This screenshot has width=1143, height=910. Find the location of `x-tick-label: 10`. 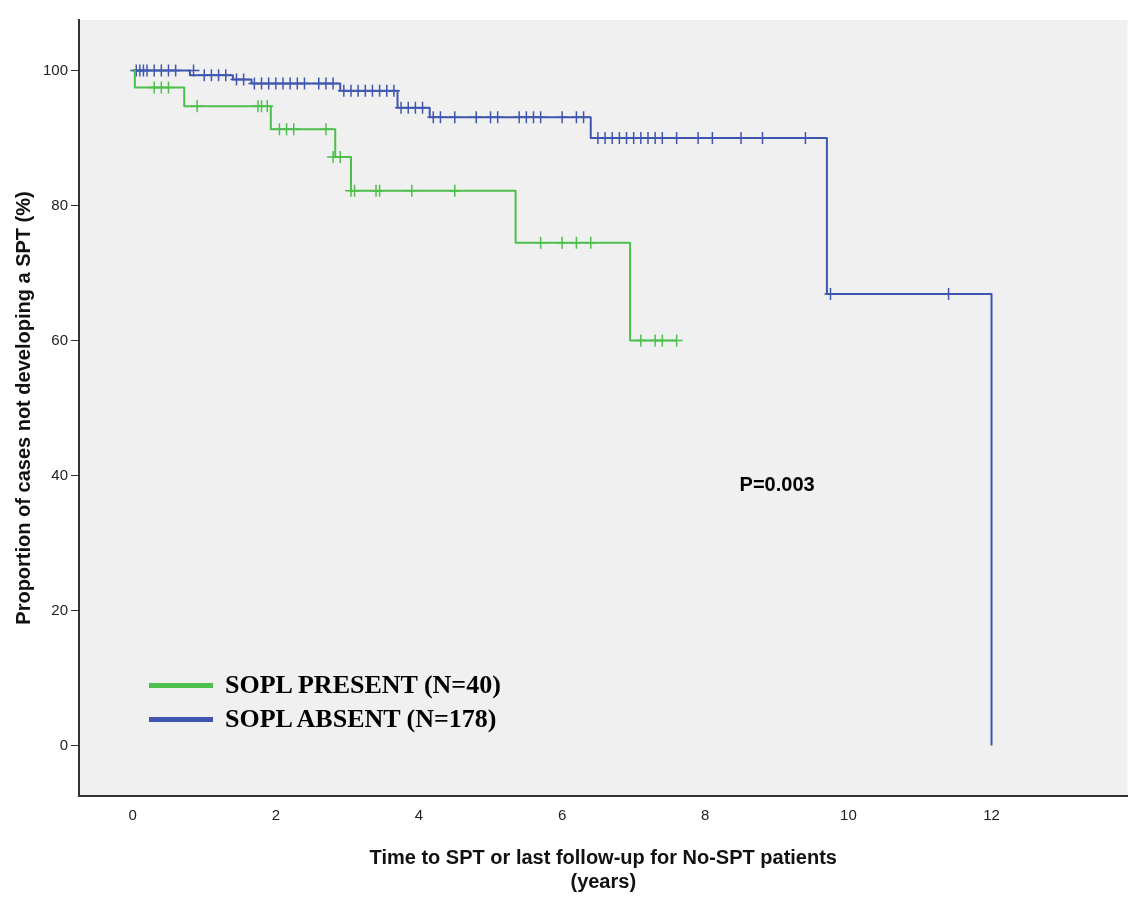

x-tick-label: 10 is located at coordinates (848, 815).